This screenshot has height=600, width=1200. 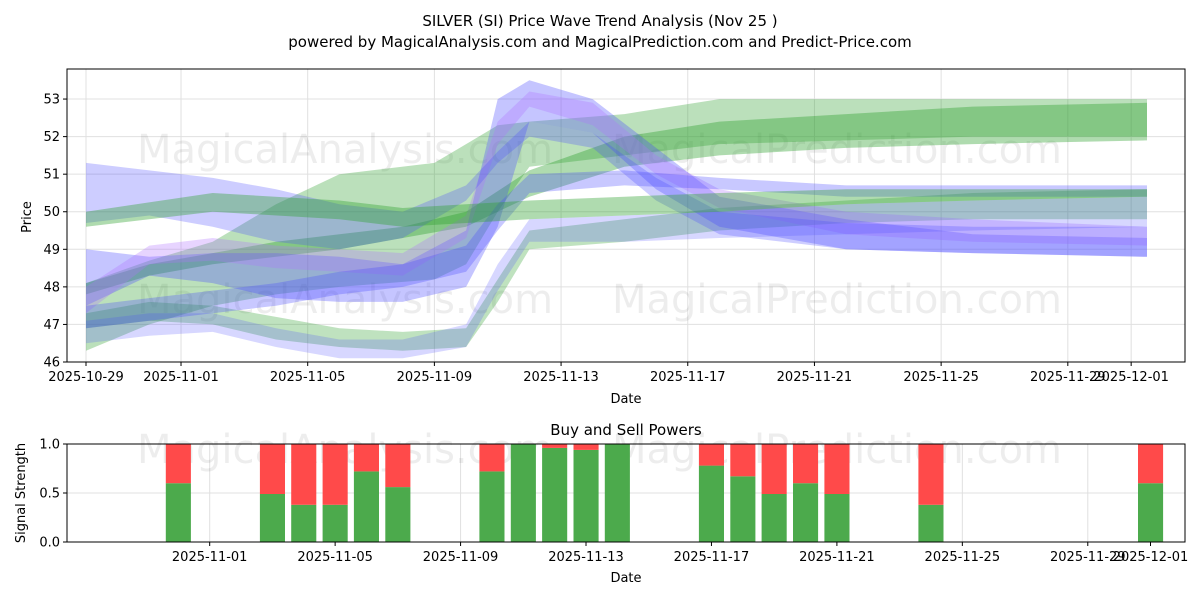 I want to click on y-tick-label: 53, so click(x=51, y=100).